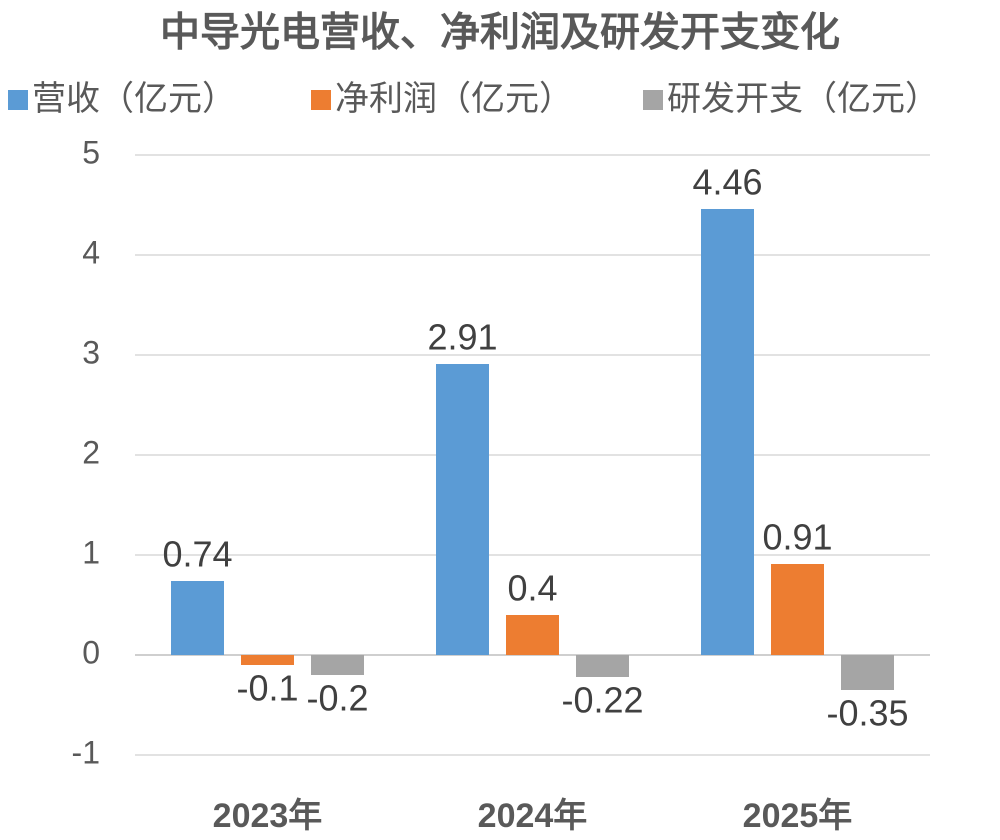 Image resolution: width=1000 pixels, height=840 pixels. I want to click on data-label: 0.74, so click(197, 554).